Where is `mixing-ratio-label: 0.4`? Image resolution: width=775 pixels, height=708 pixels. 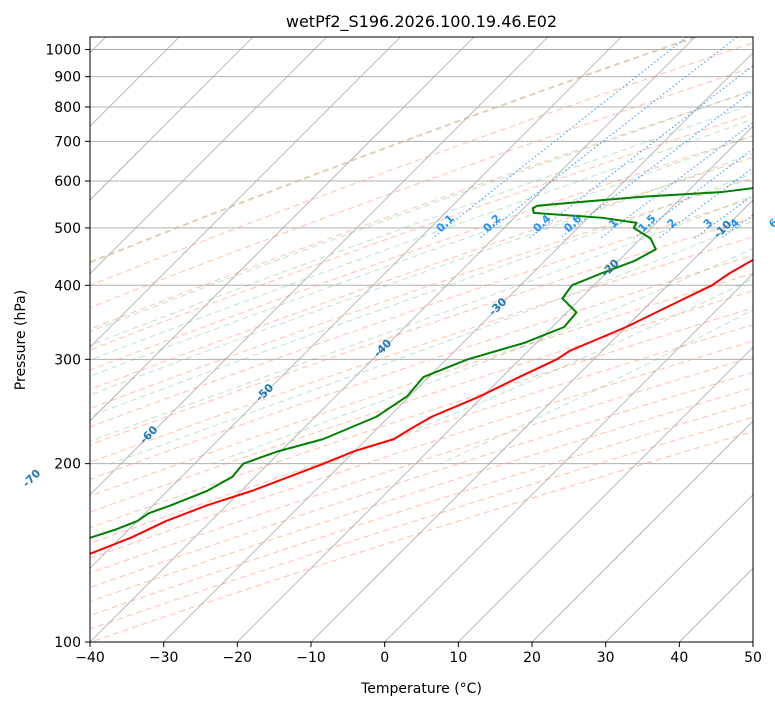
mixing-ratio-label: 0.4 is located at coordinates (542, 223).